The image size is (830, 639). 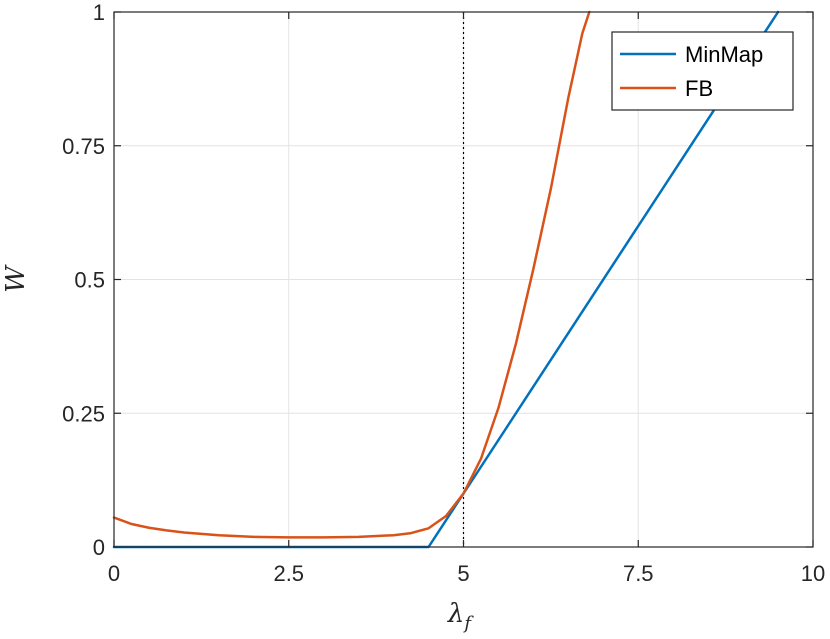 I want to click on y-tick-label: 0, so click(x=99, y=547).